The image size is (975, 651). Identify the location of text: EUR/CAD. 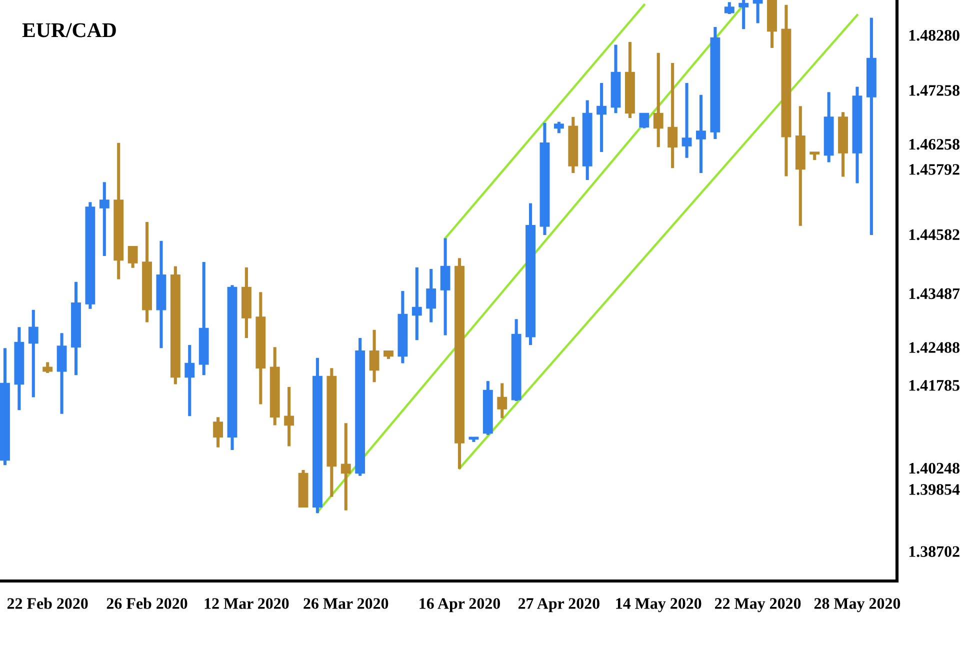
(69, 30).